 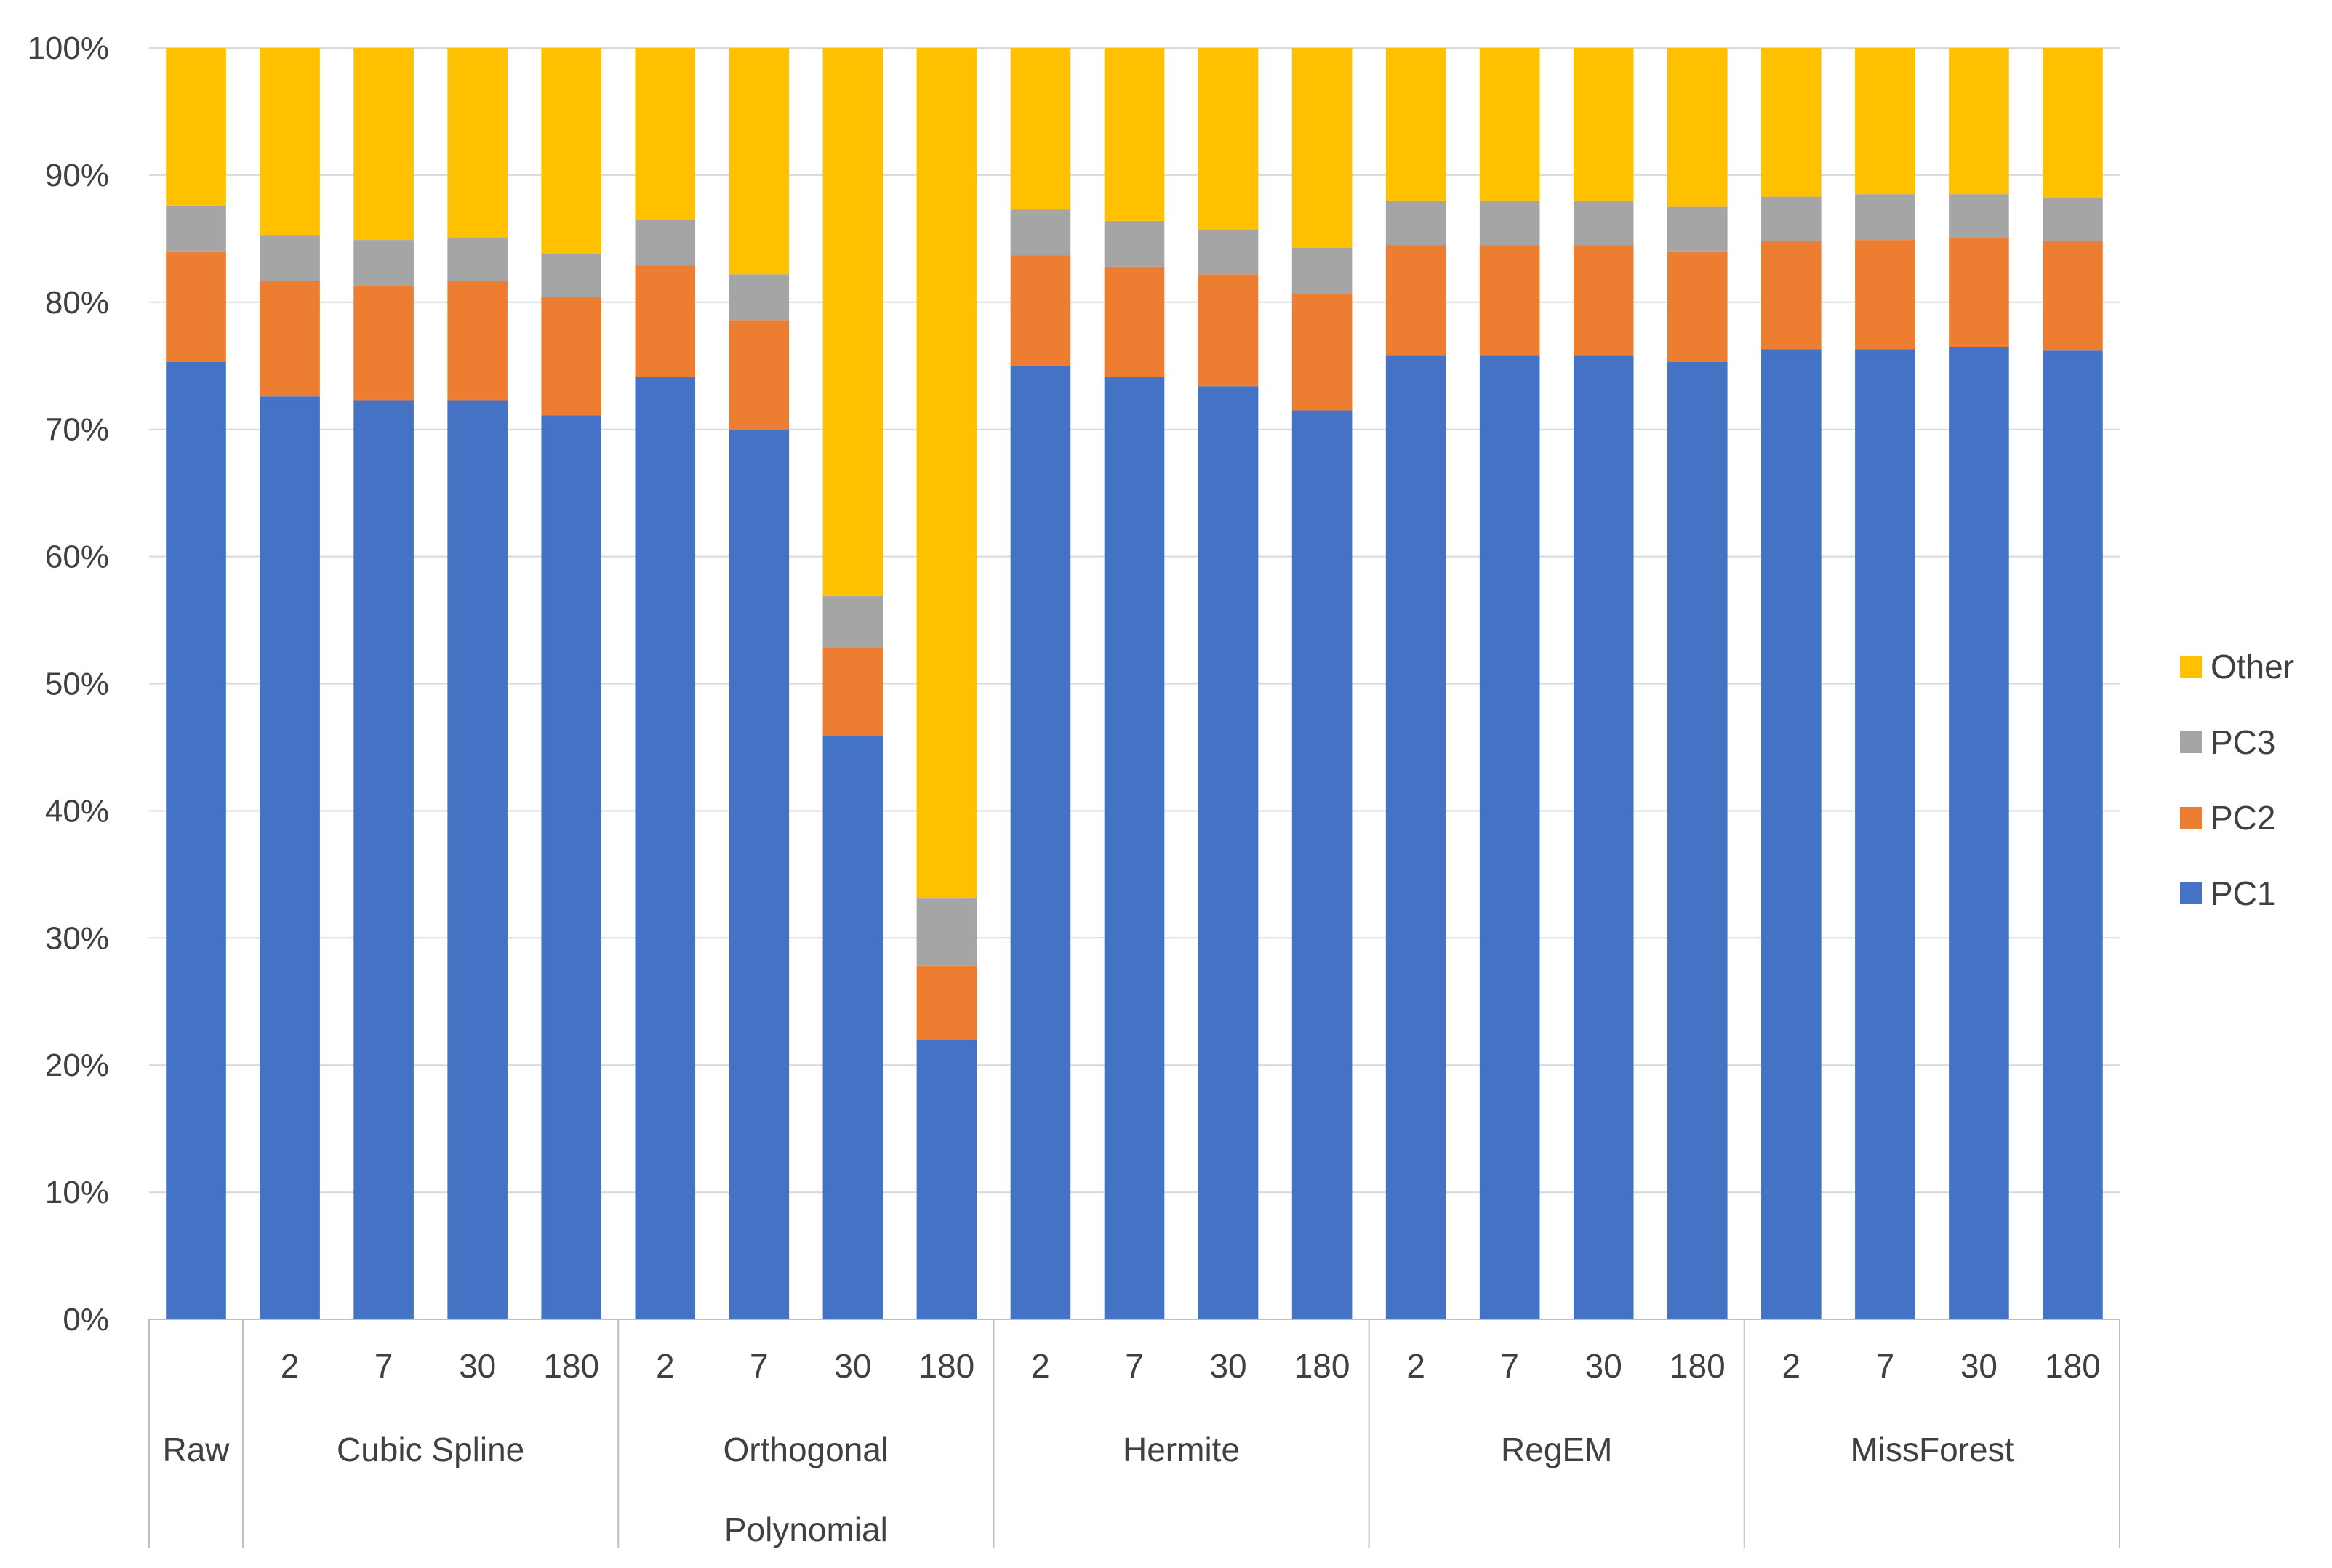 What do you see at coordinates (806, 1529) in the screenshot?
I see `x-group-label: Polynomial` at bounding box center [806, 1529].